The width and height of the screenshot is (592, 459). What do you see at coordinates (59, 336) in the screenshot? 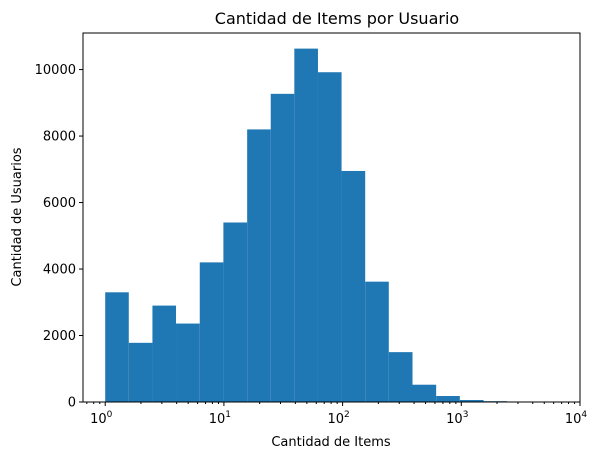
I see `y-tick-label: 2000` at bounding box center [59, 336].